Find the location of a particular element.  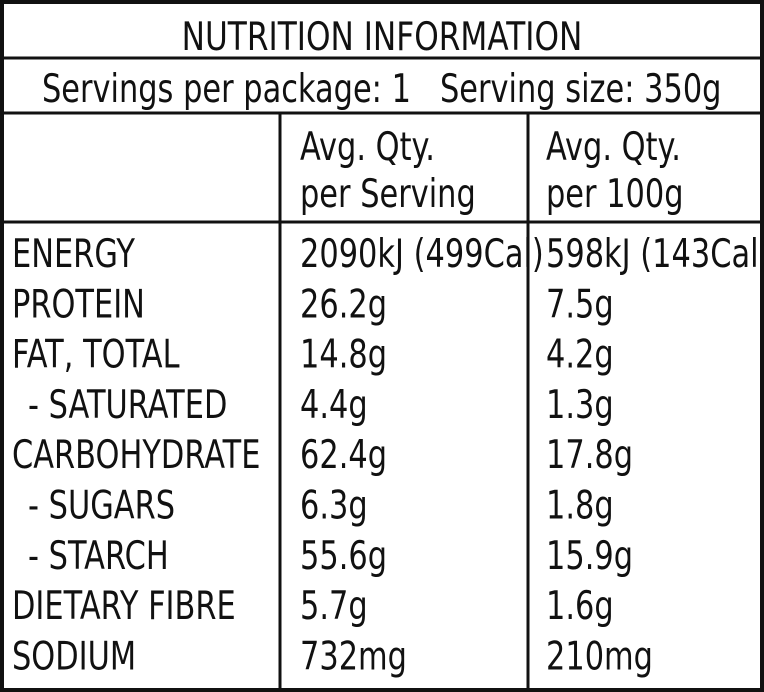

nutrient-value: 17.8g is located at coordinates (589, 456).